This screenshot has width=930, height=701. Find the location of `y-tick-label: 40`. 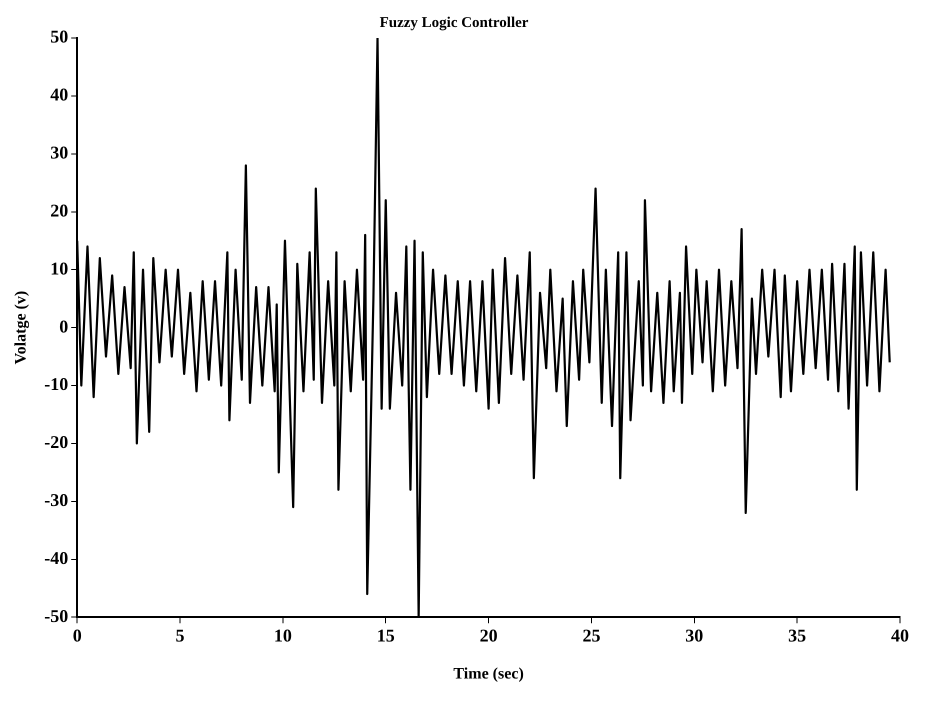

y-tick-label: 40 is located at coordinates (59, 94).